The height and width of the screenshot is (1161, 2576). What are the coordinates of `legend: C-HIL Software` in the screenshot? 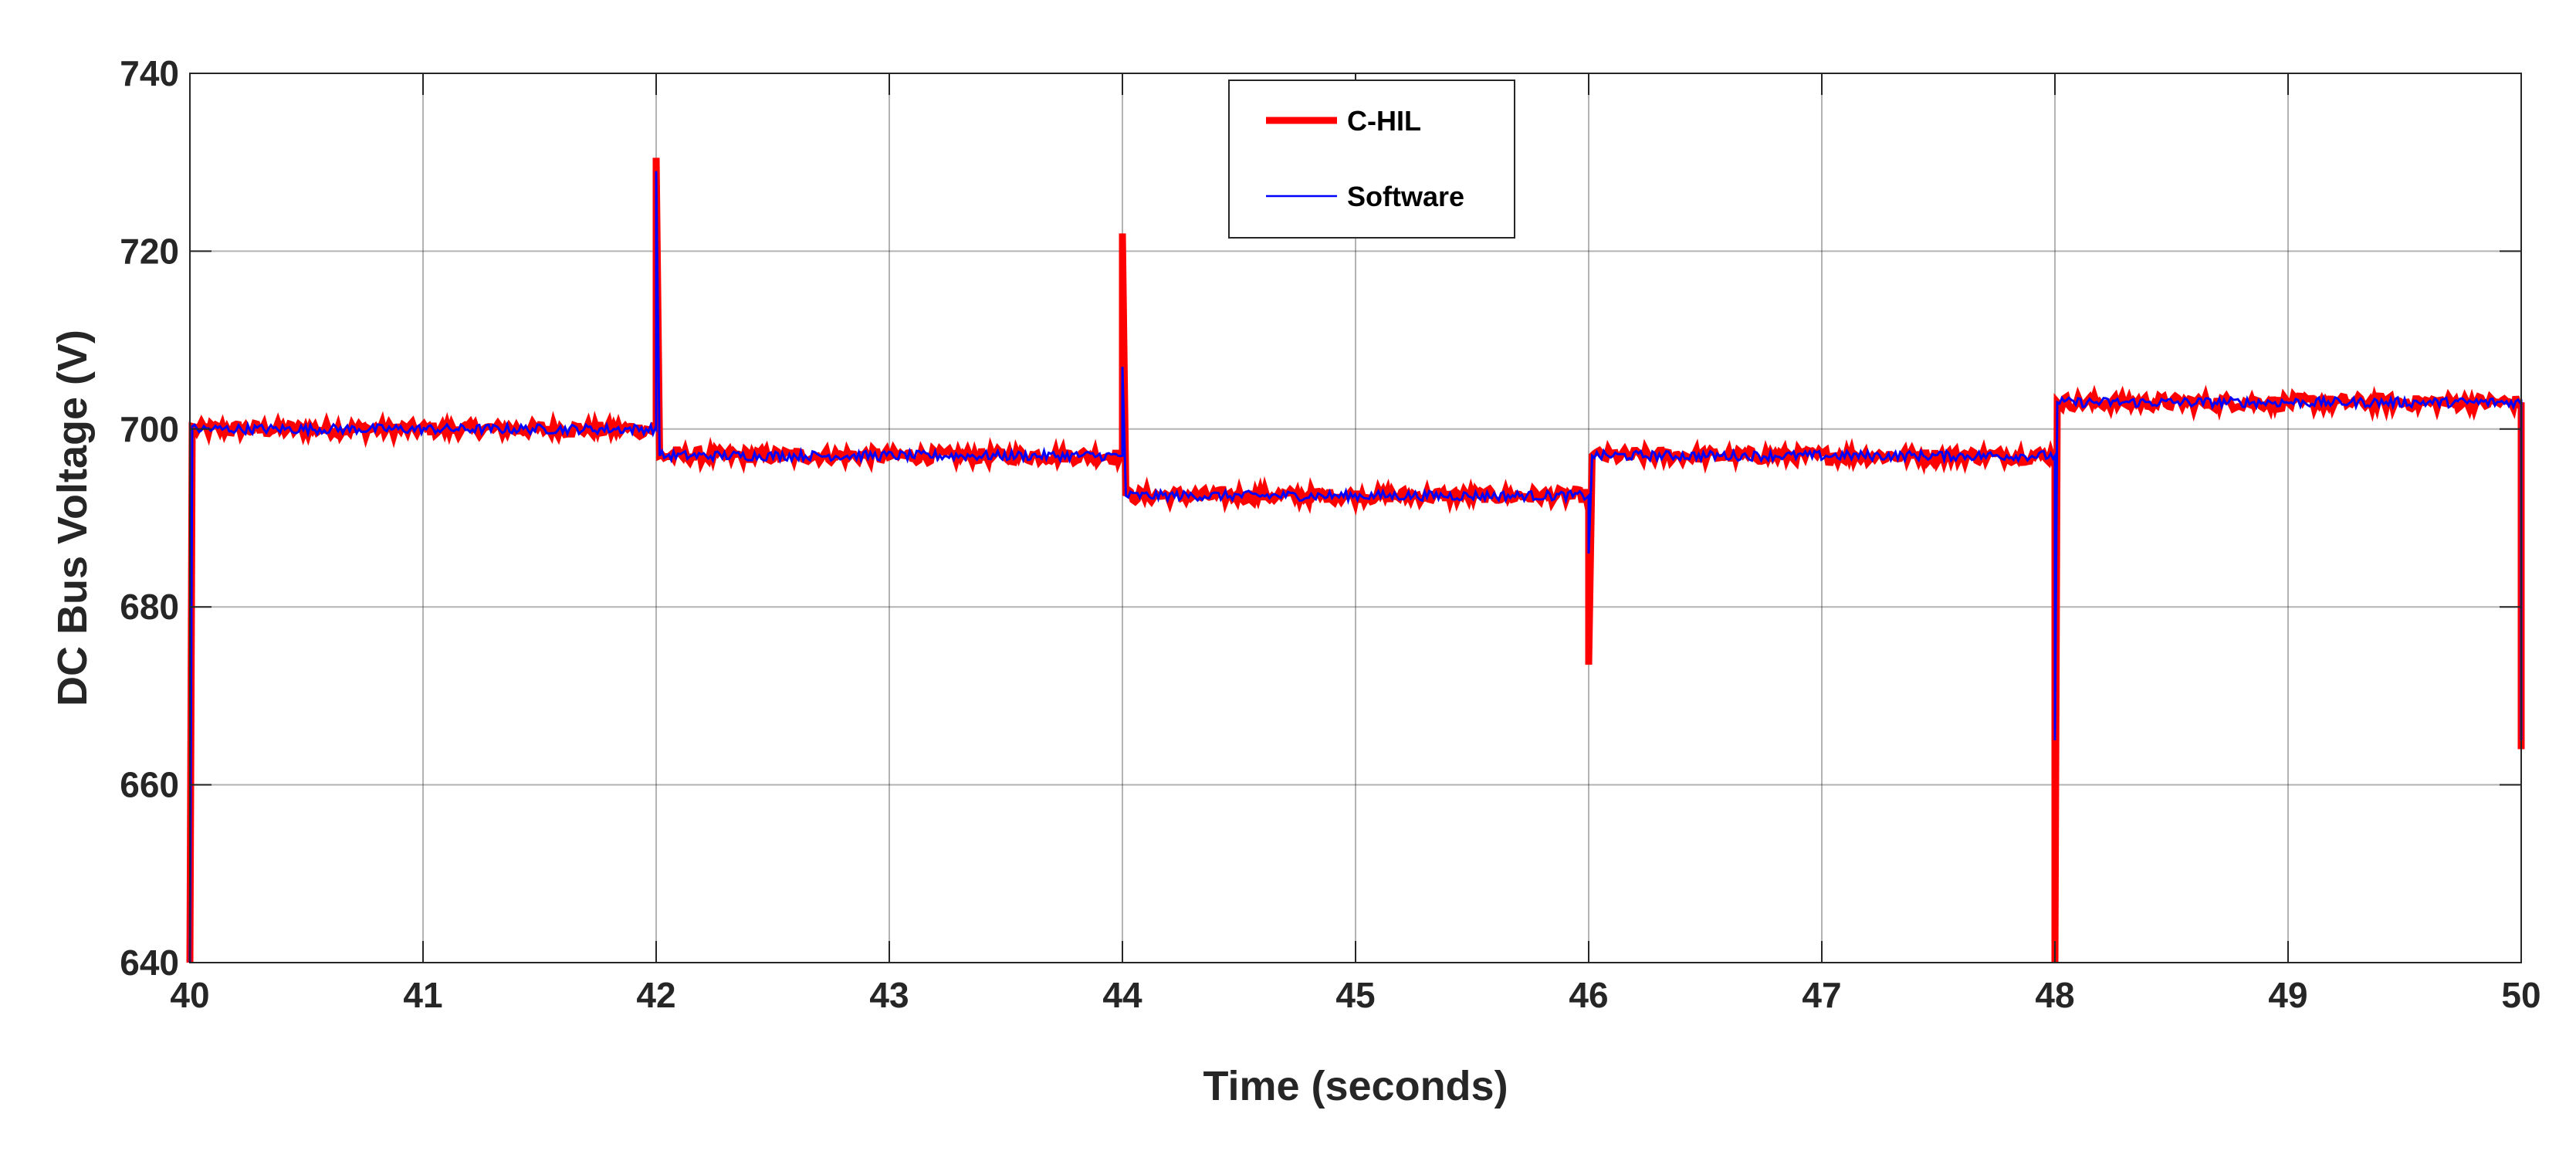 It's located at (1371, 159).